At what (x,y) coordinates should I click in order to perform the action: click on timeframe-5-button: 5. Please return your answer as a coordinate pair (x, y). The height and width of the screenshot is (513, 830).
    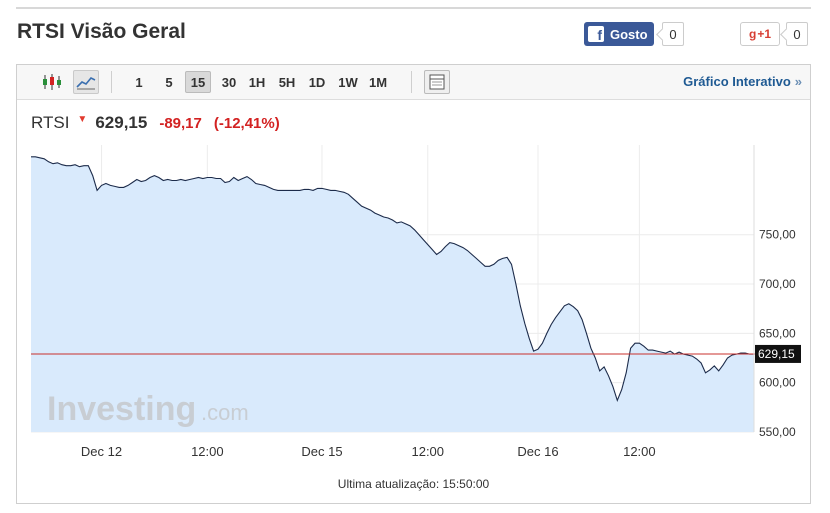
    Looking at the image, I should click on (169, 82).